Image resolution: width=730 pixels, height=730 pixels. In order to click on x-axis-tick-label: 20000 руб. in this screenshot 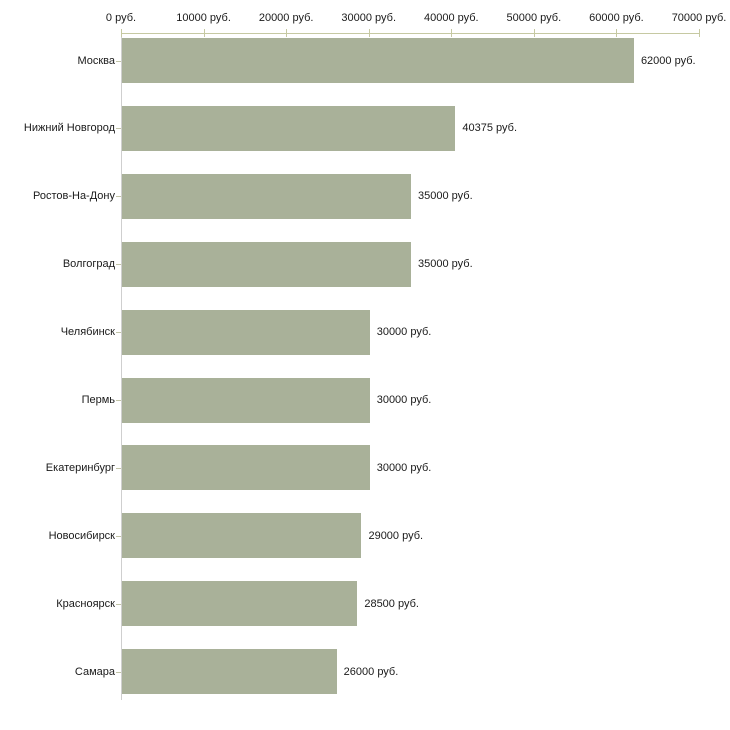, I will do `click(286, 18)`.